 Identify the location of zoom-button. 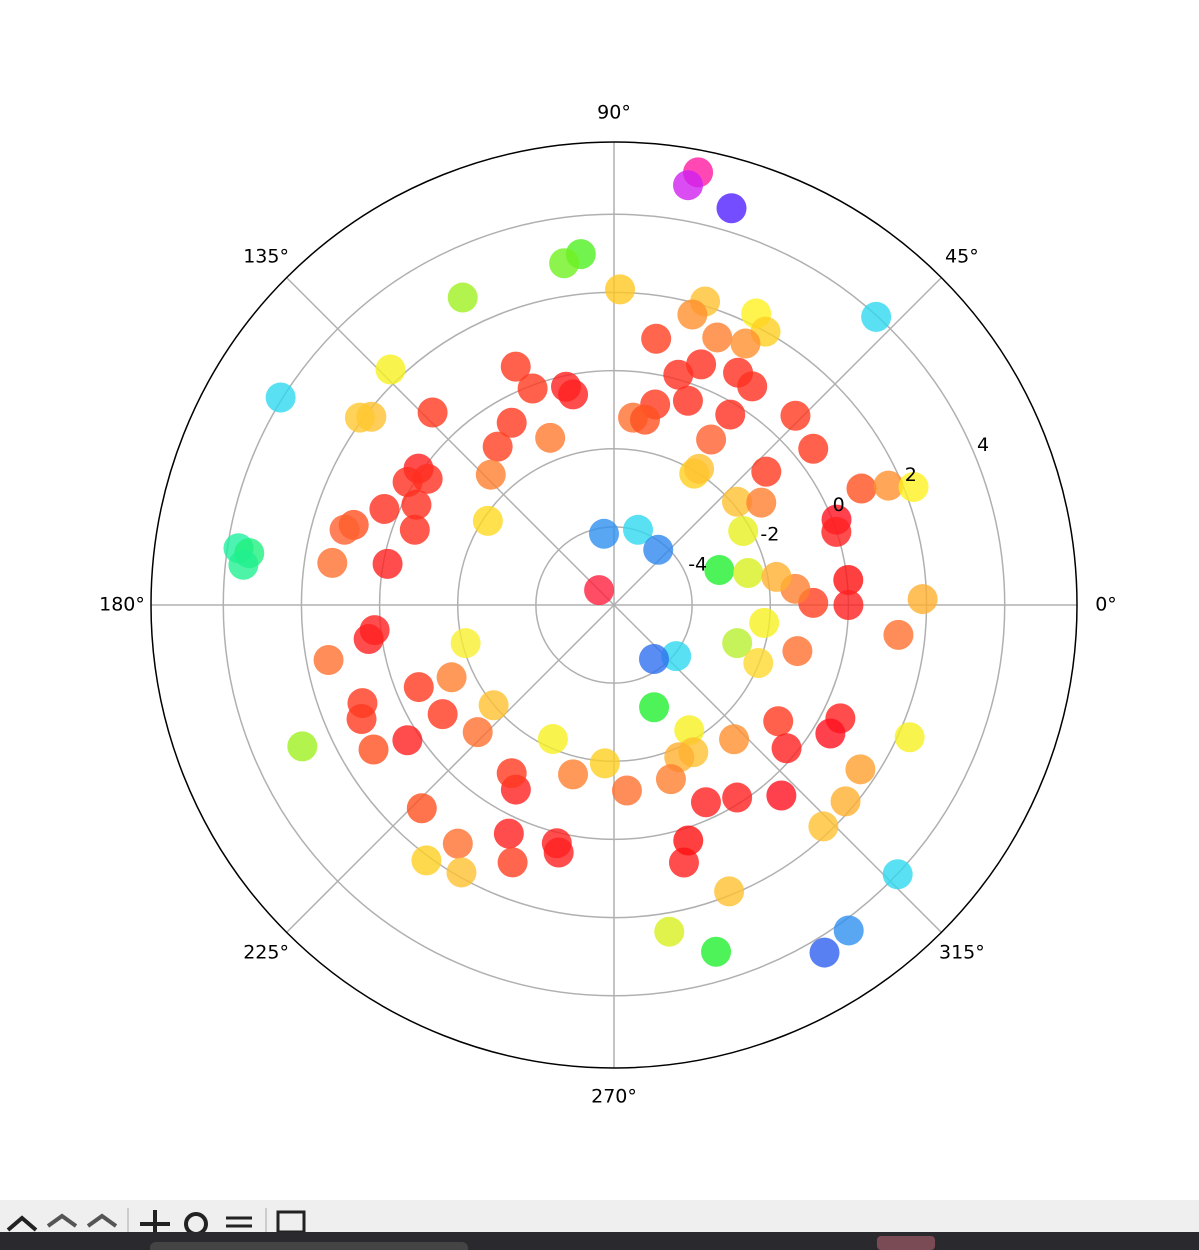
(196, 1224).